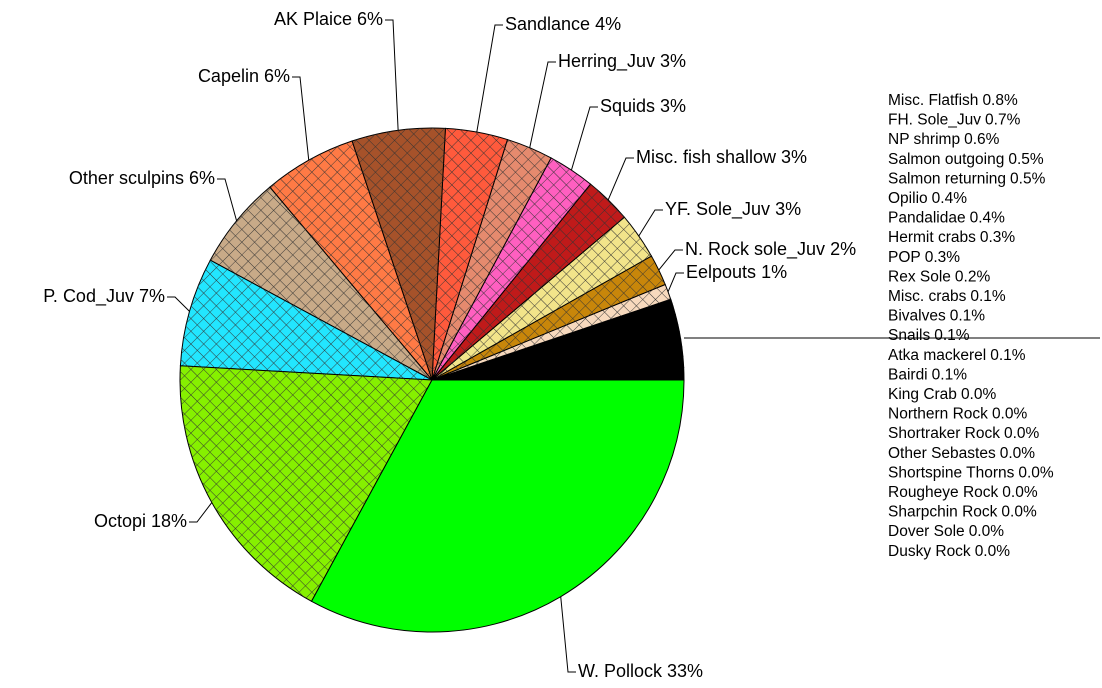 This screenshot has height=688, width=1102. What do you see at coordinates (929, 335) in the screenshot?
I see `other-label: Snails 0.1%` at bounding box center [929, 335].